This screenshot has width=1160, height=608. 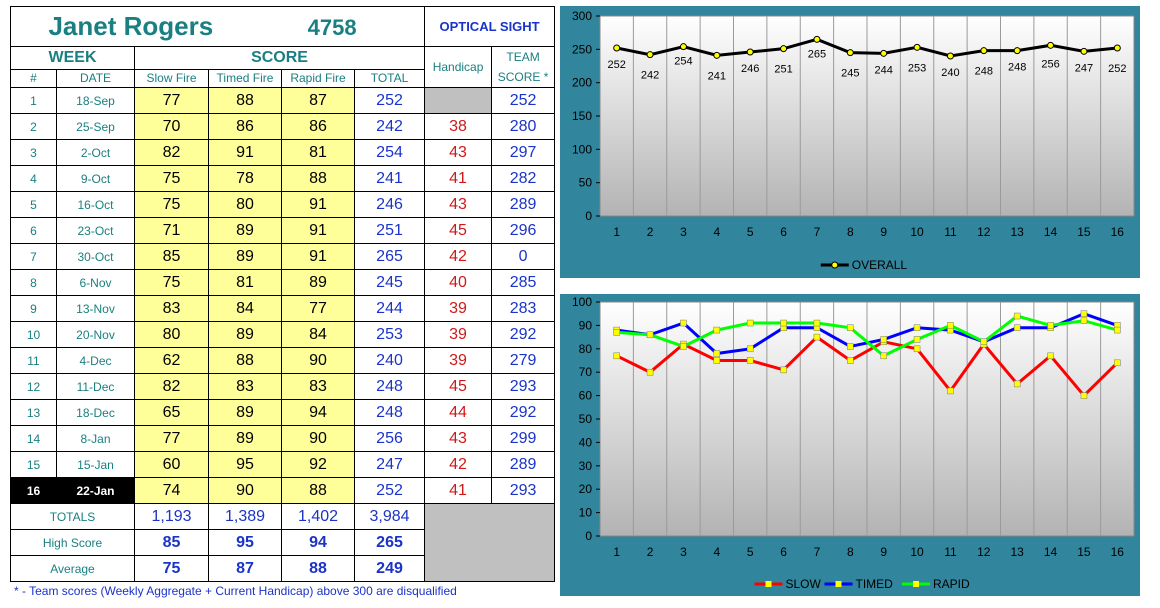 I want to click on date-cell: 9-Oct, so click(x=95, y=178).